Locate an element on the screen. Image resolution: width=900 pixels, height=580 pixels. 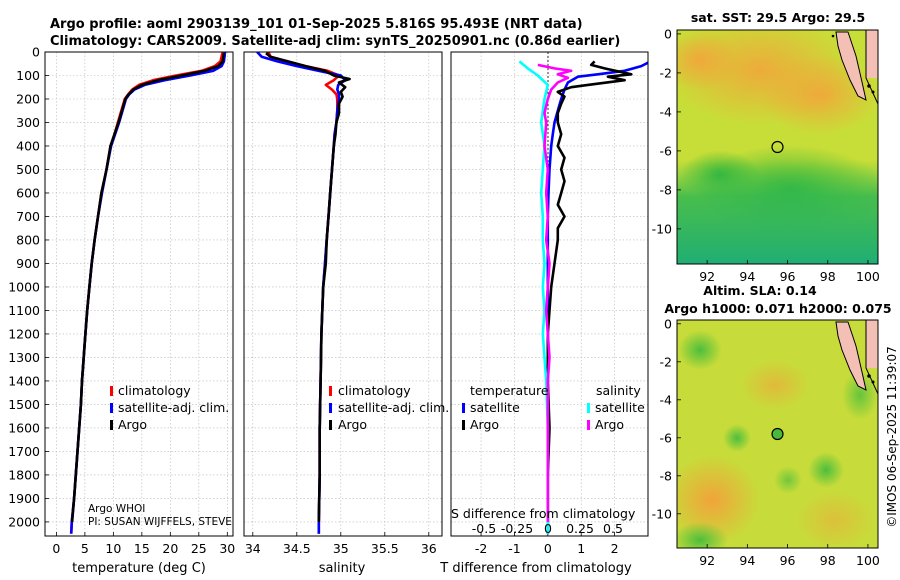
x-tick-label: 1 is located at coordinates (581, 548).